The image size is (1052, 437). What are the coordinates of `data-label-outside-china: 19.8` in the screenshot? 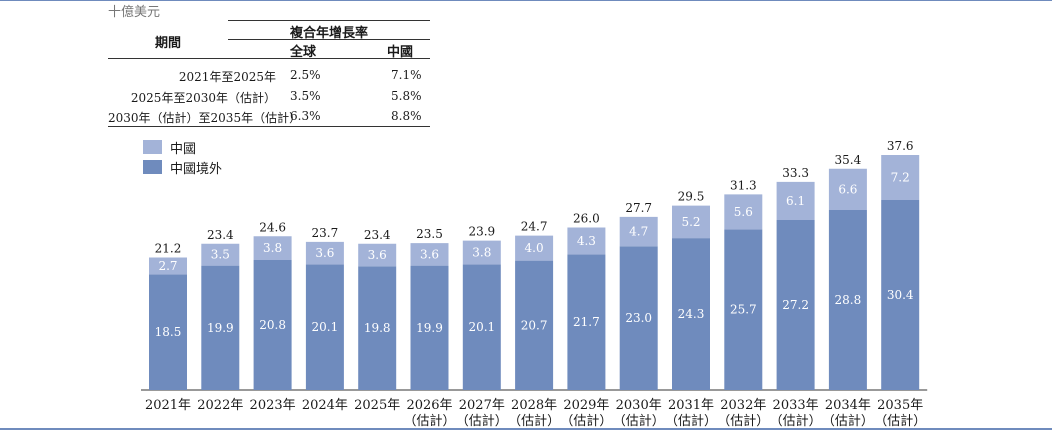 It's located at (377, 328).